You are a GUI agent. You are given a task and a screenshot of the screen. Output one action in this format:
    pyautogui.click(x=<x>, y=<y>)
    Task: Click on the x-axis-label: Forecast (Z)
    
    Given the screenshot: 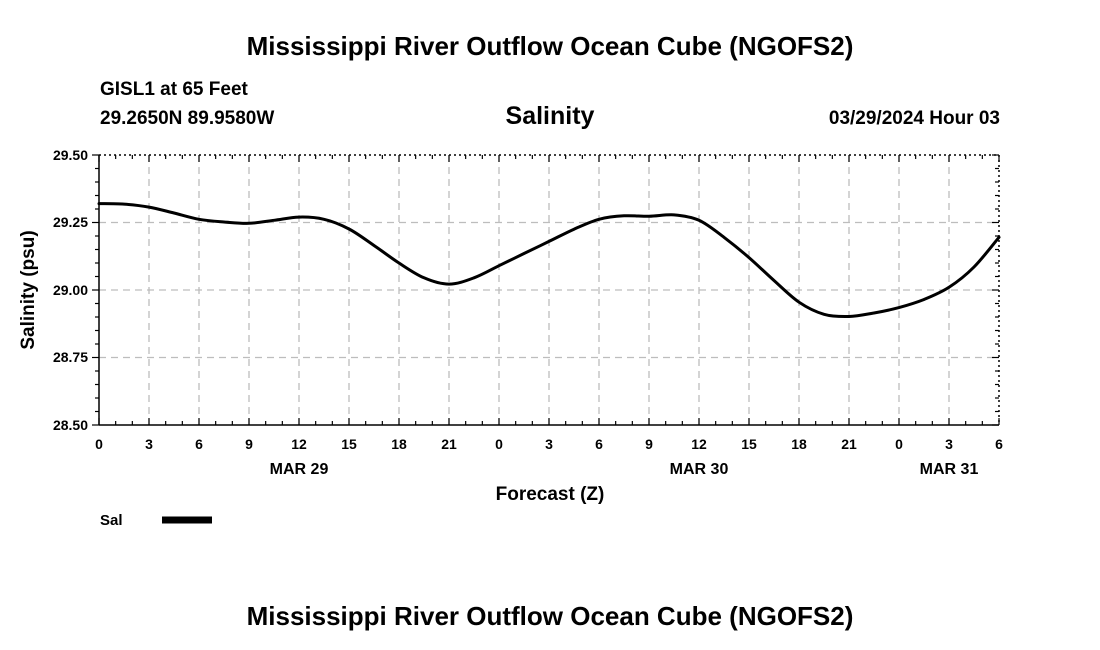 What is the action you would take?
    pyautogui.click(x=550, y=494)
    